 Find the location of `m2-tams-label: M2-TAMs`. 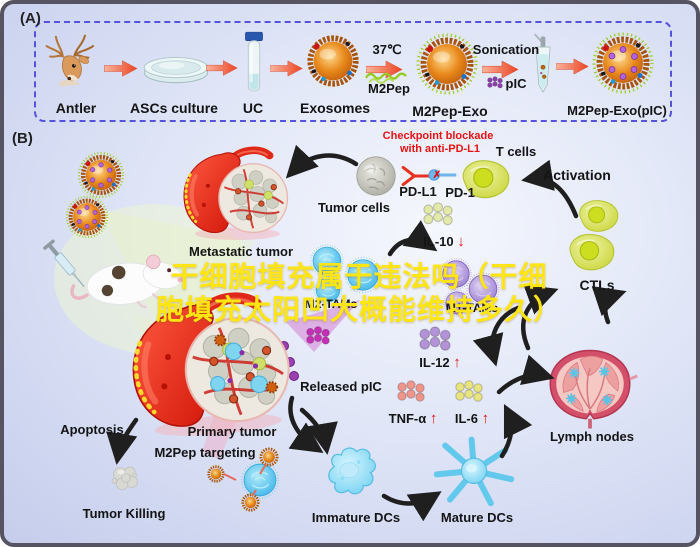

m2-tams-label: M2-TAMs is located at coordinates (331, 304).